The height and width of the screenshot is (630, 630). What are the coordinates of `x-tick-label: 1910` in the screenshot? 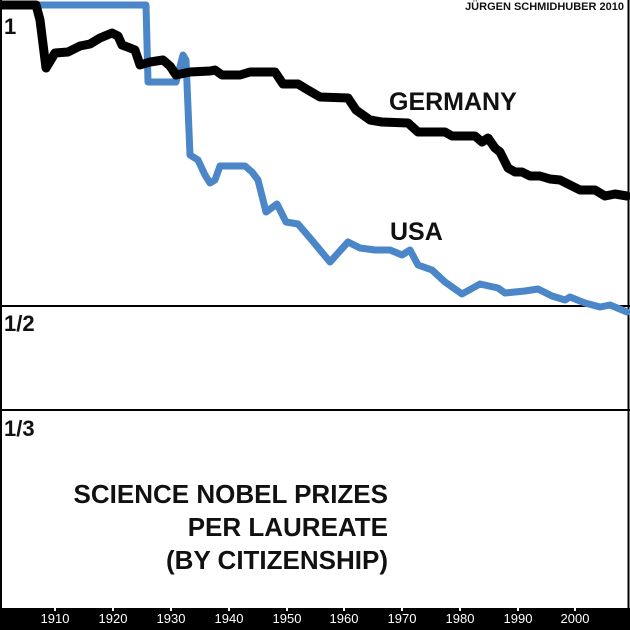 It's located at (55, 618).